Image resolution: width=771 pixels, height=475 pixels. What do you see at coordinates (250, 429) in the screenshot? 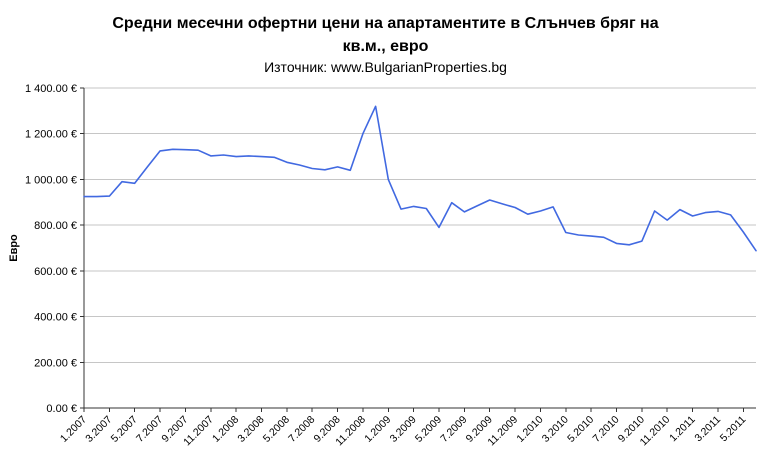
I see `x-tick-label: 3.2008` at bounding box center [250, 429].